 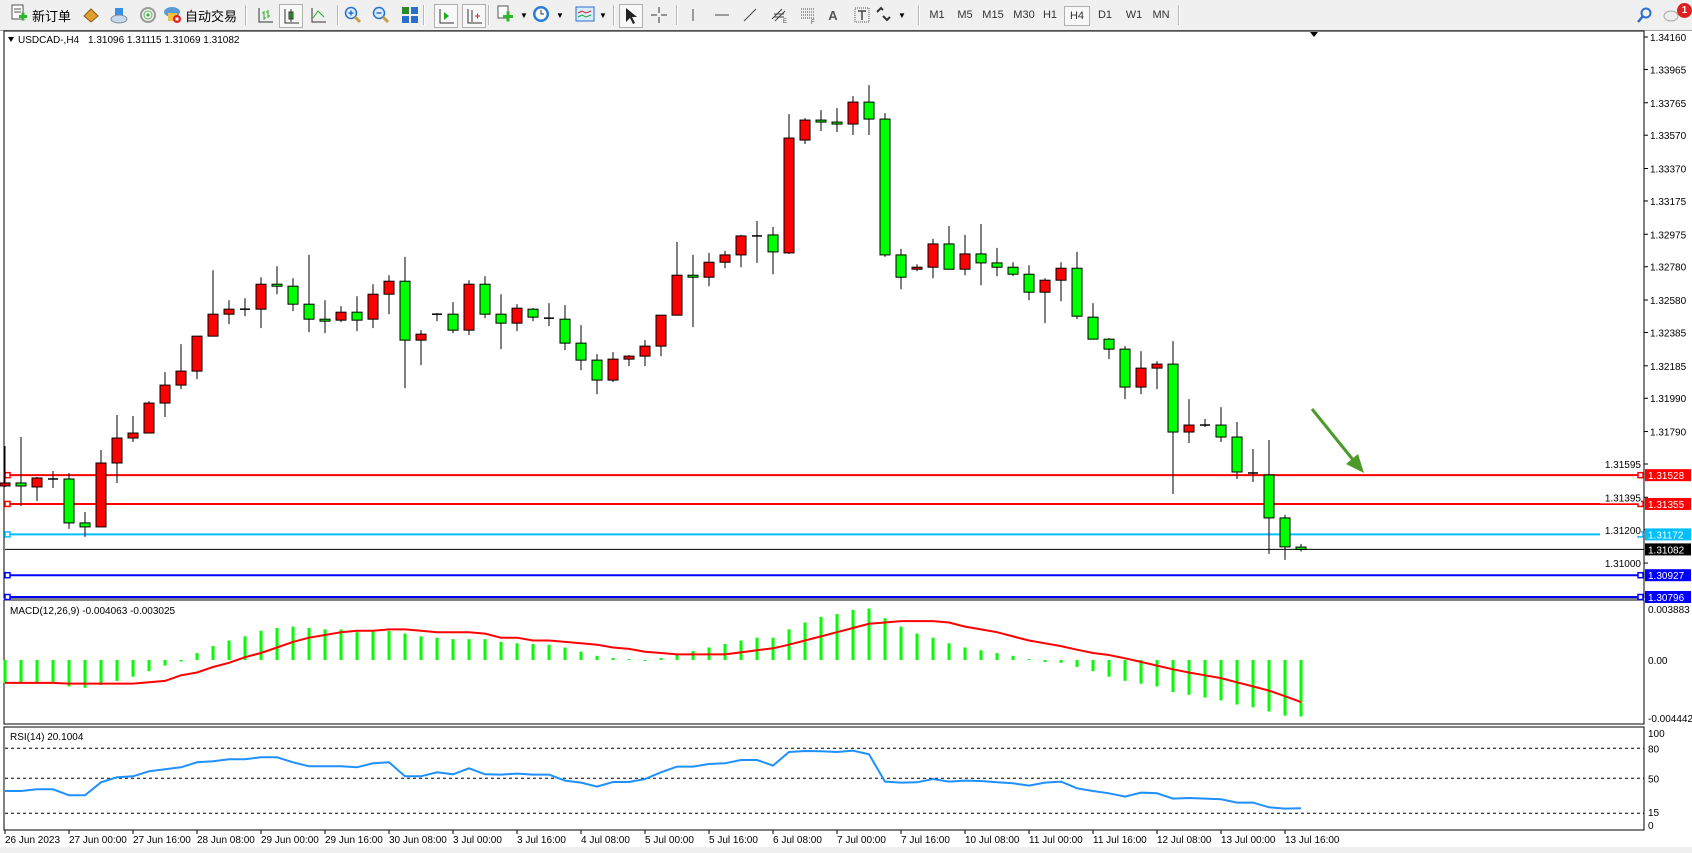 I want to click on notification-count-badge: 1, so click(x=1684, y=10).